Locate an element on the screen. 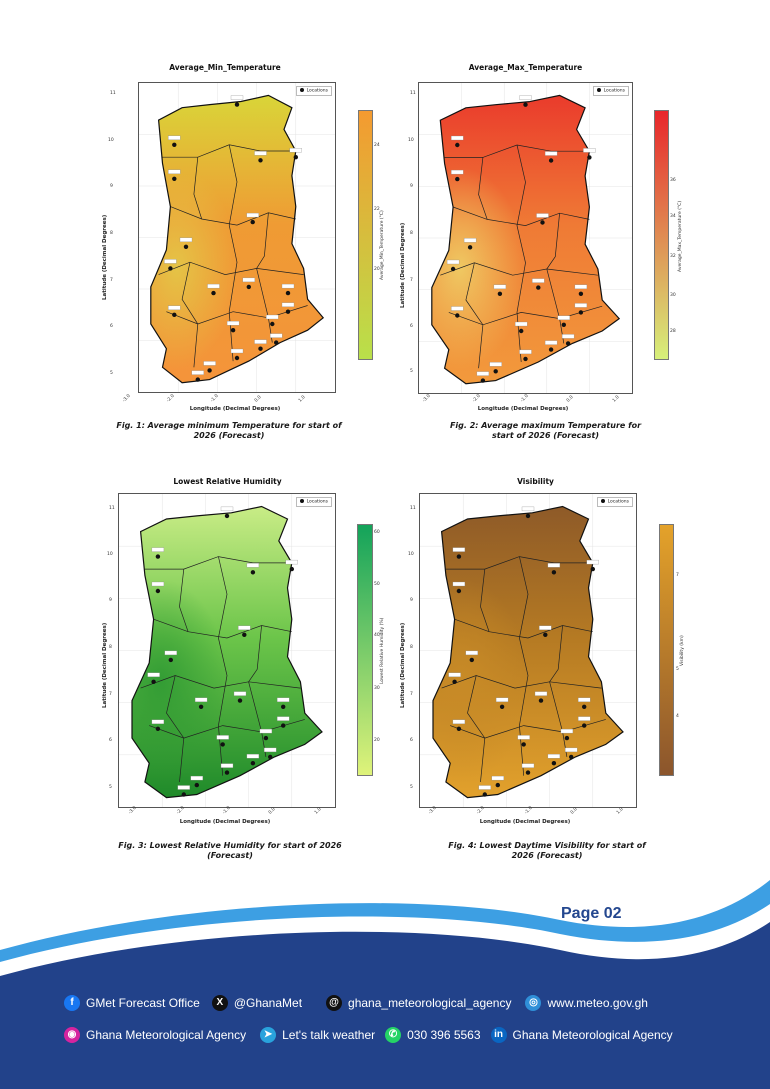  instagram-icon: ◉ is located at coordinates (72, 1035).